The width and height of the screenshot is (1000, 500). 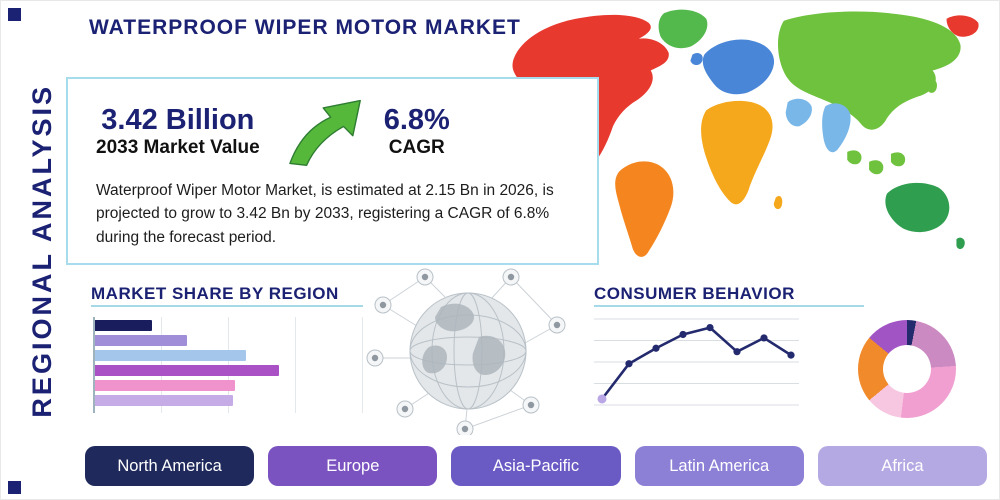 I want to click on corner-accent-bottom, so click(x=14, y=487).